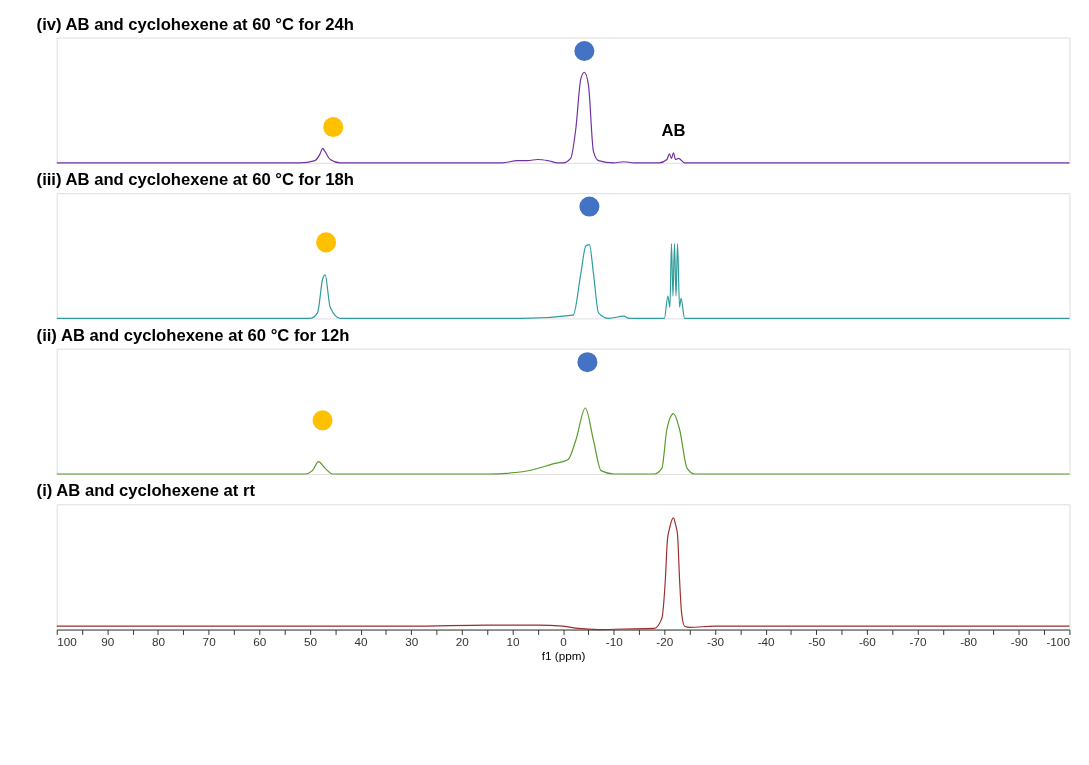 Image resolution: width=1089 pixels, height=765 pixels. Describe the element at coordinates (209, 641) in the screenshot. I see `x-tick-label: 70` at that location.